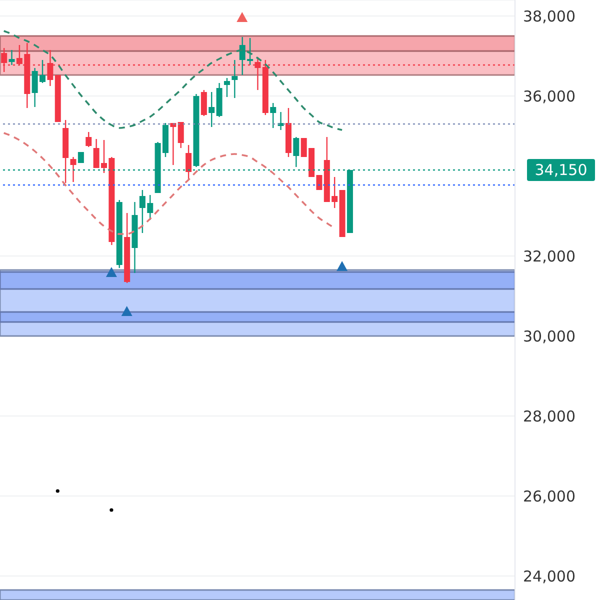  I want to click on y-tick-label: 36,000, so click(549, 96).